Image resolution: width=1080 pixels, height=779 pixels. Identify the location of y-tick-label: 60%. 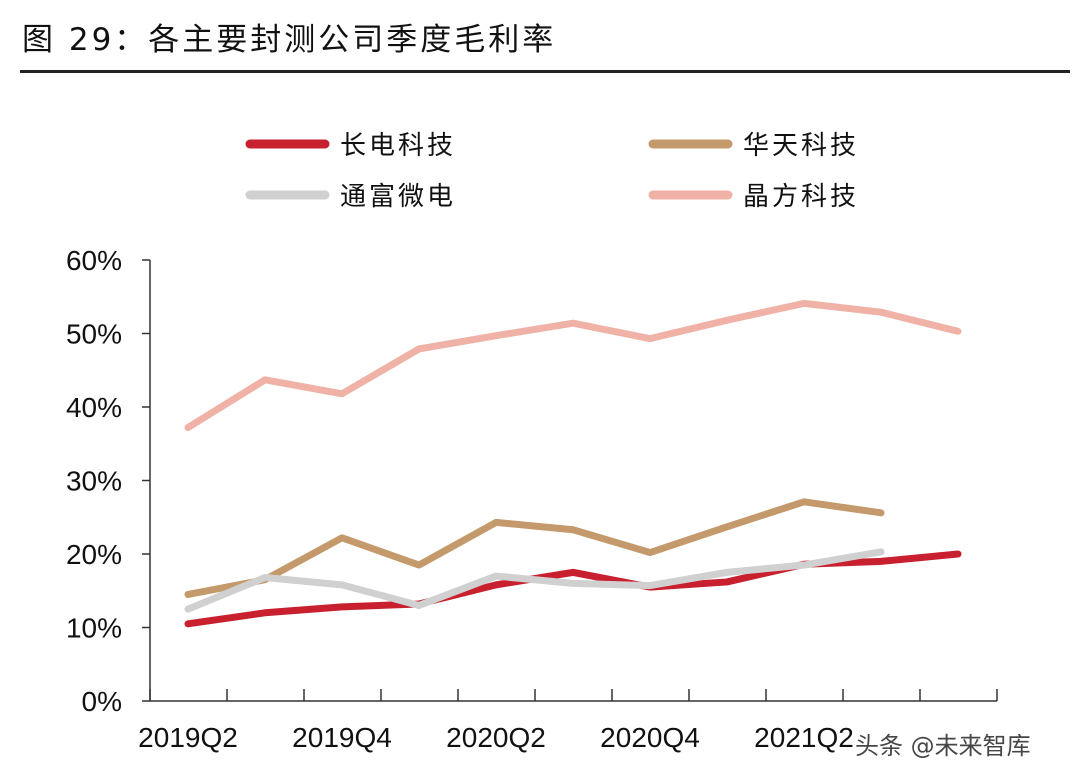
(94, 260).